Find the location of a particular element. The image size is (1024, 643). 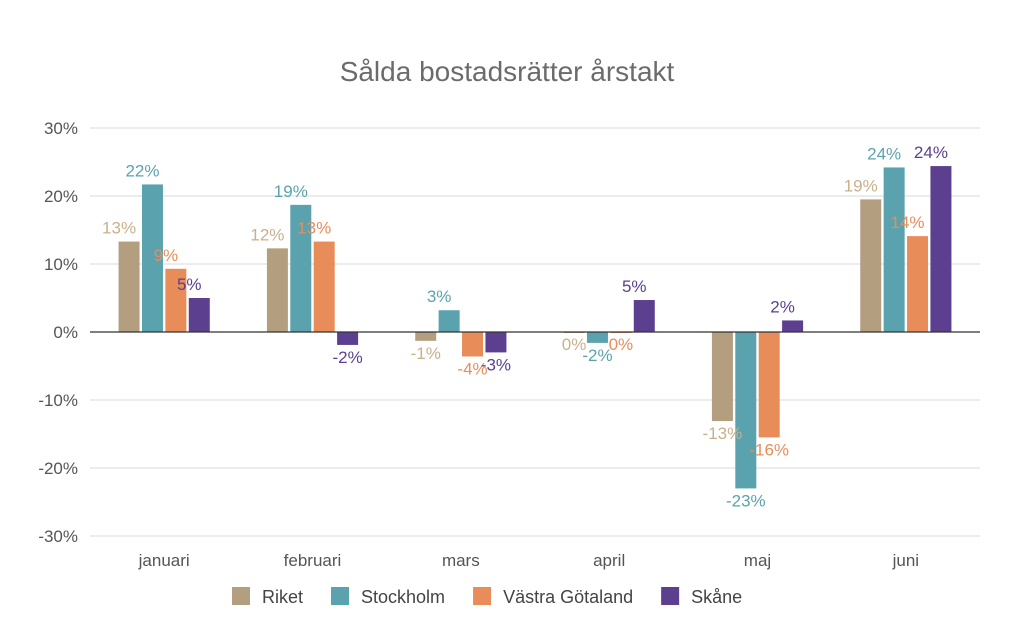

data-label: 12% is located at coordinates (267, 234).